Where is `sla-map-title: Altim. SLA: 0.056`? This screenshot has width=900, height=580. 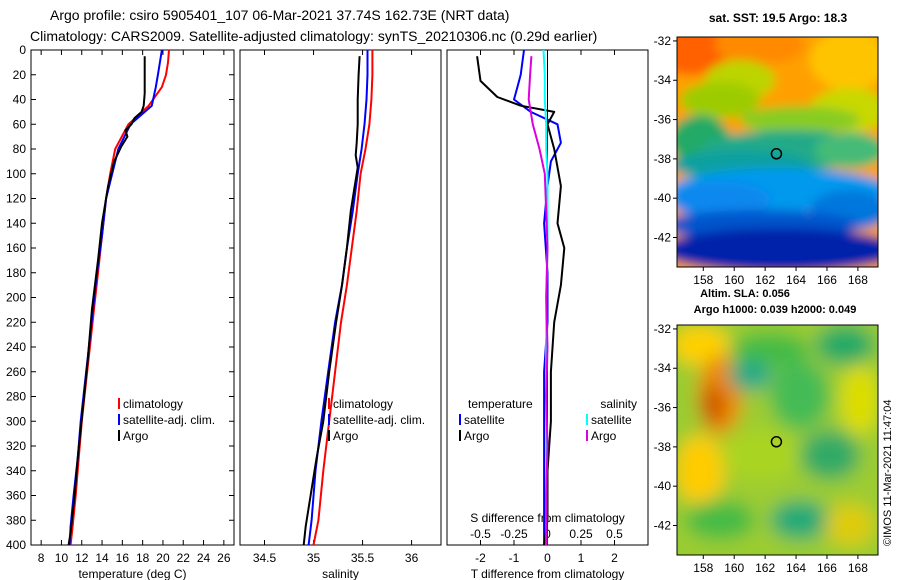 sla-map-title: Altim. SLA: 0.056 is located at coordinates (745, 294).